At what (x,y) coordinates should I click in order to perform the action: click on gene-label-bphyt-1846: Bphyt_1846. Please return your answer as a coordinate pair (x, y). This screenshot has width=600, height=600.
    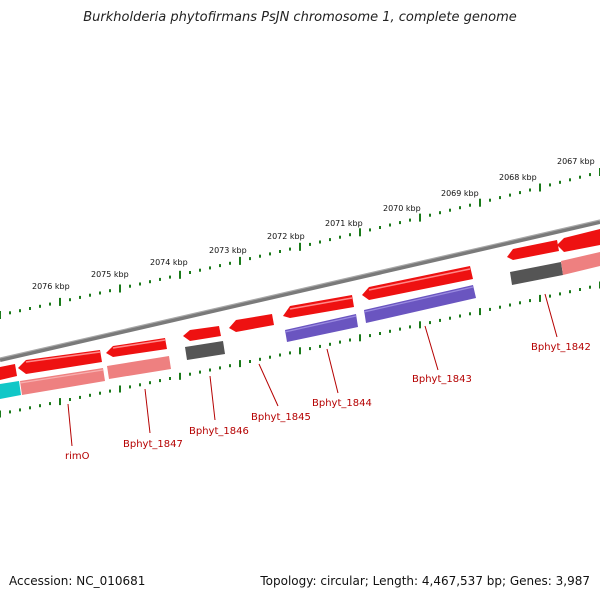
    Looking at the image, I should click on (219, 431).